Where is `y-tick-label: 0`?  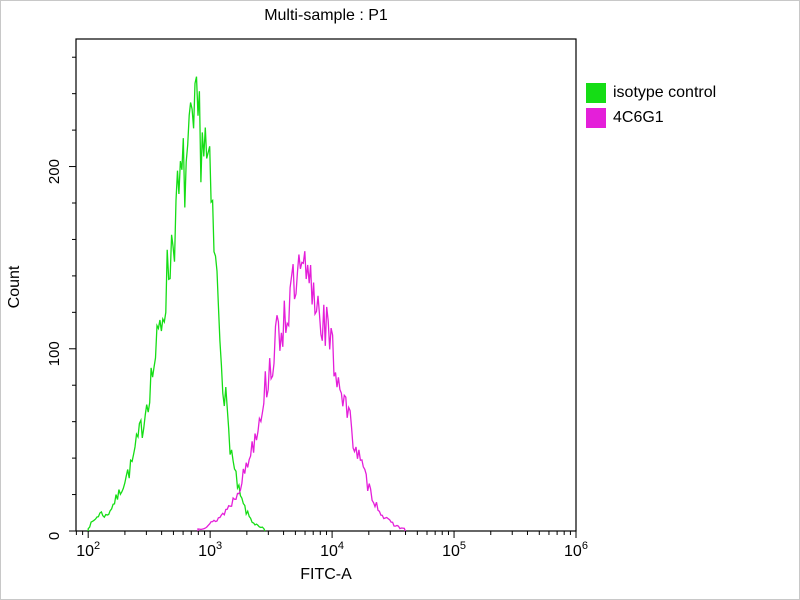 y-tick-label: 0 is located at coordinates (54, 536).